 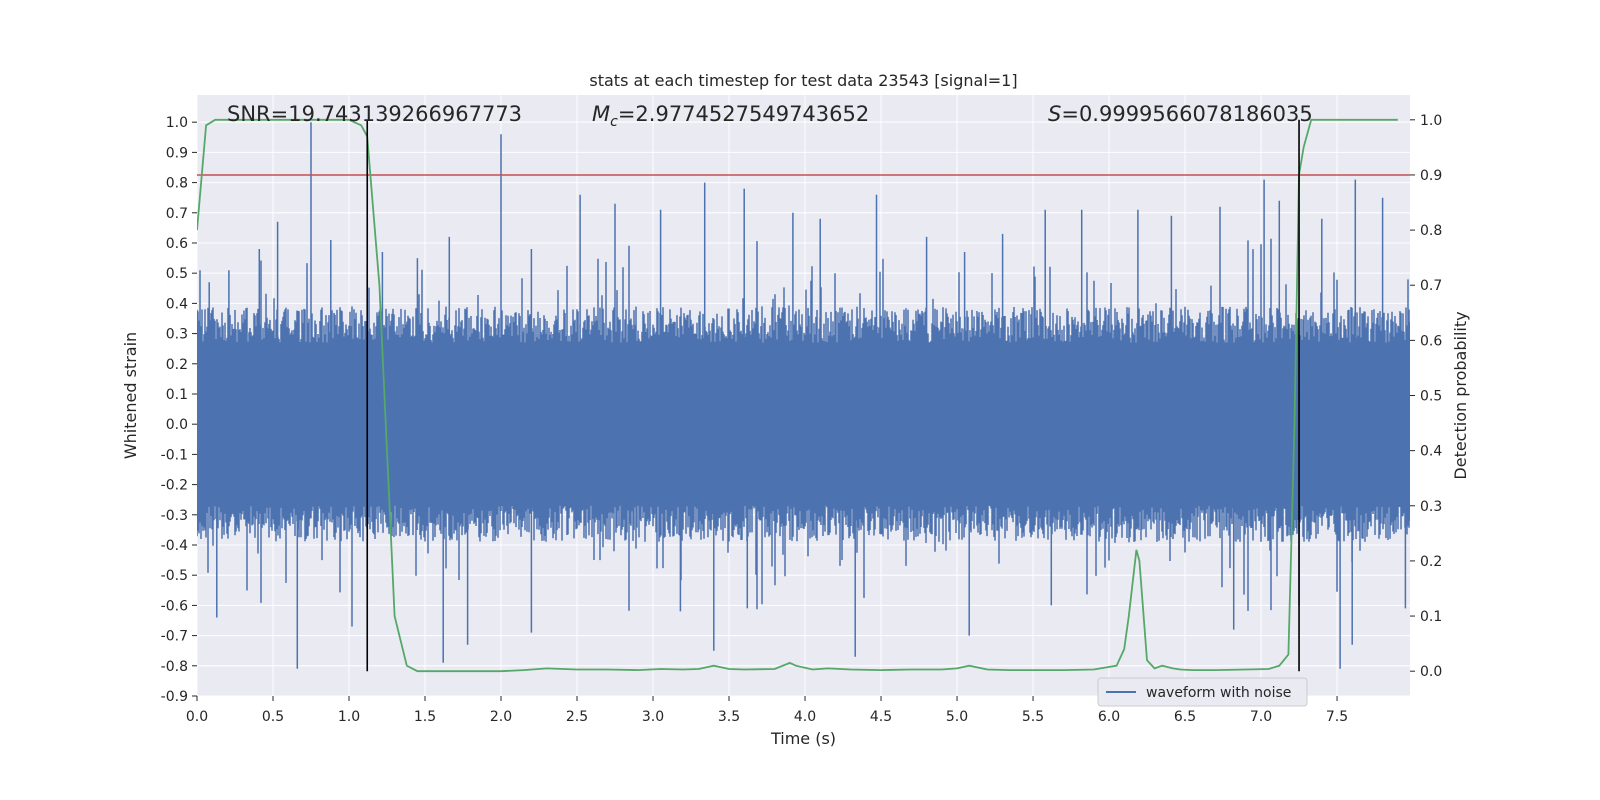 What do you see at coordinates (374, 114) in the screenshot?
I see `snr-annotation: SNR=19.743139266967773` at bounding box center [374, 114].